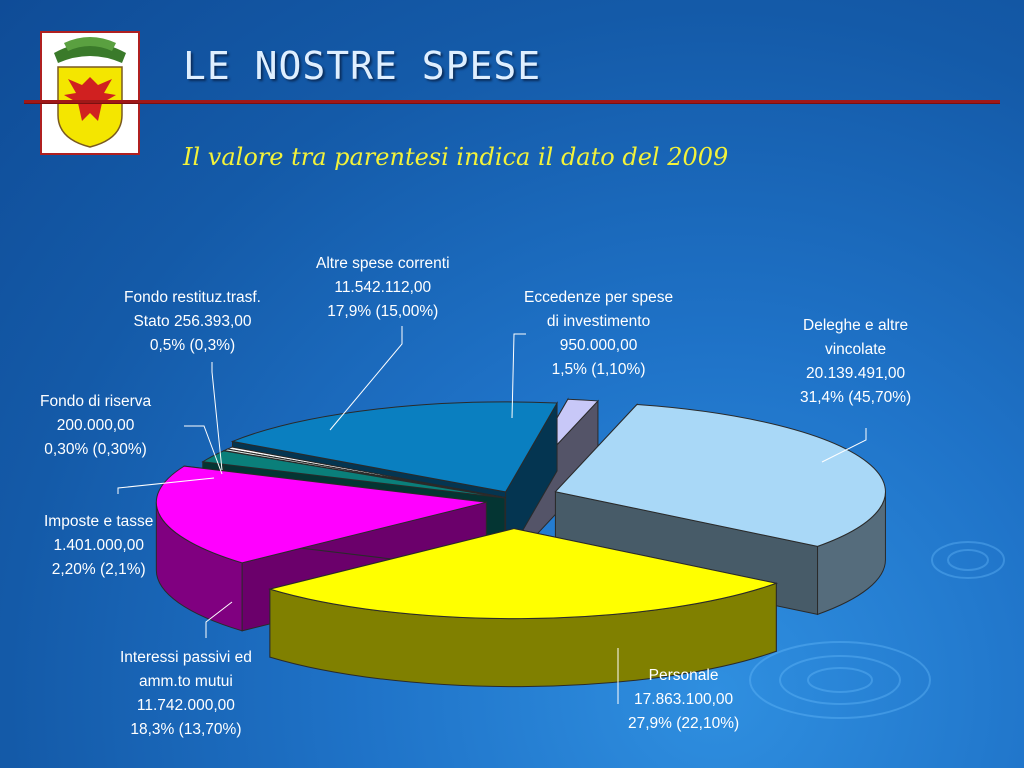 The image size is (1024, 768). Describe the element at coordinates (98, 569) in the screenshot. I see `slice-label-line: 2,20% (2,1%)` at that location.